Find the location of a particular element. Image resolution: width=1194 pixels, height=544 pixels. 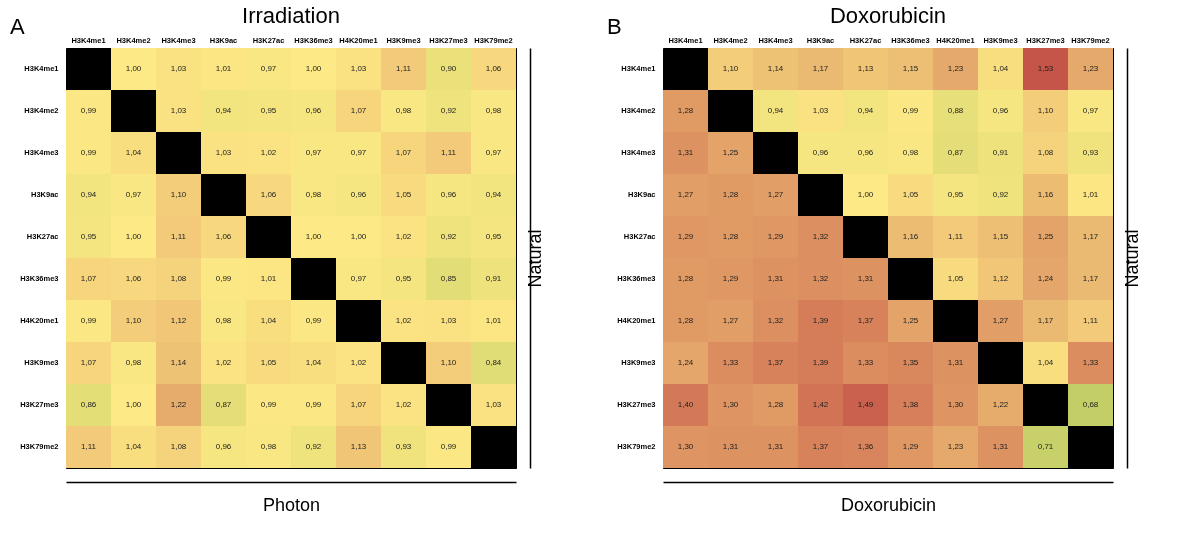

data-label: 1,42 is located at coordinates (820, 404).